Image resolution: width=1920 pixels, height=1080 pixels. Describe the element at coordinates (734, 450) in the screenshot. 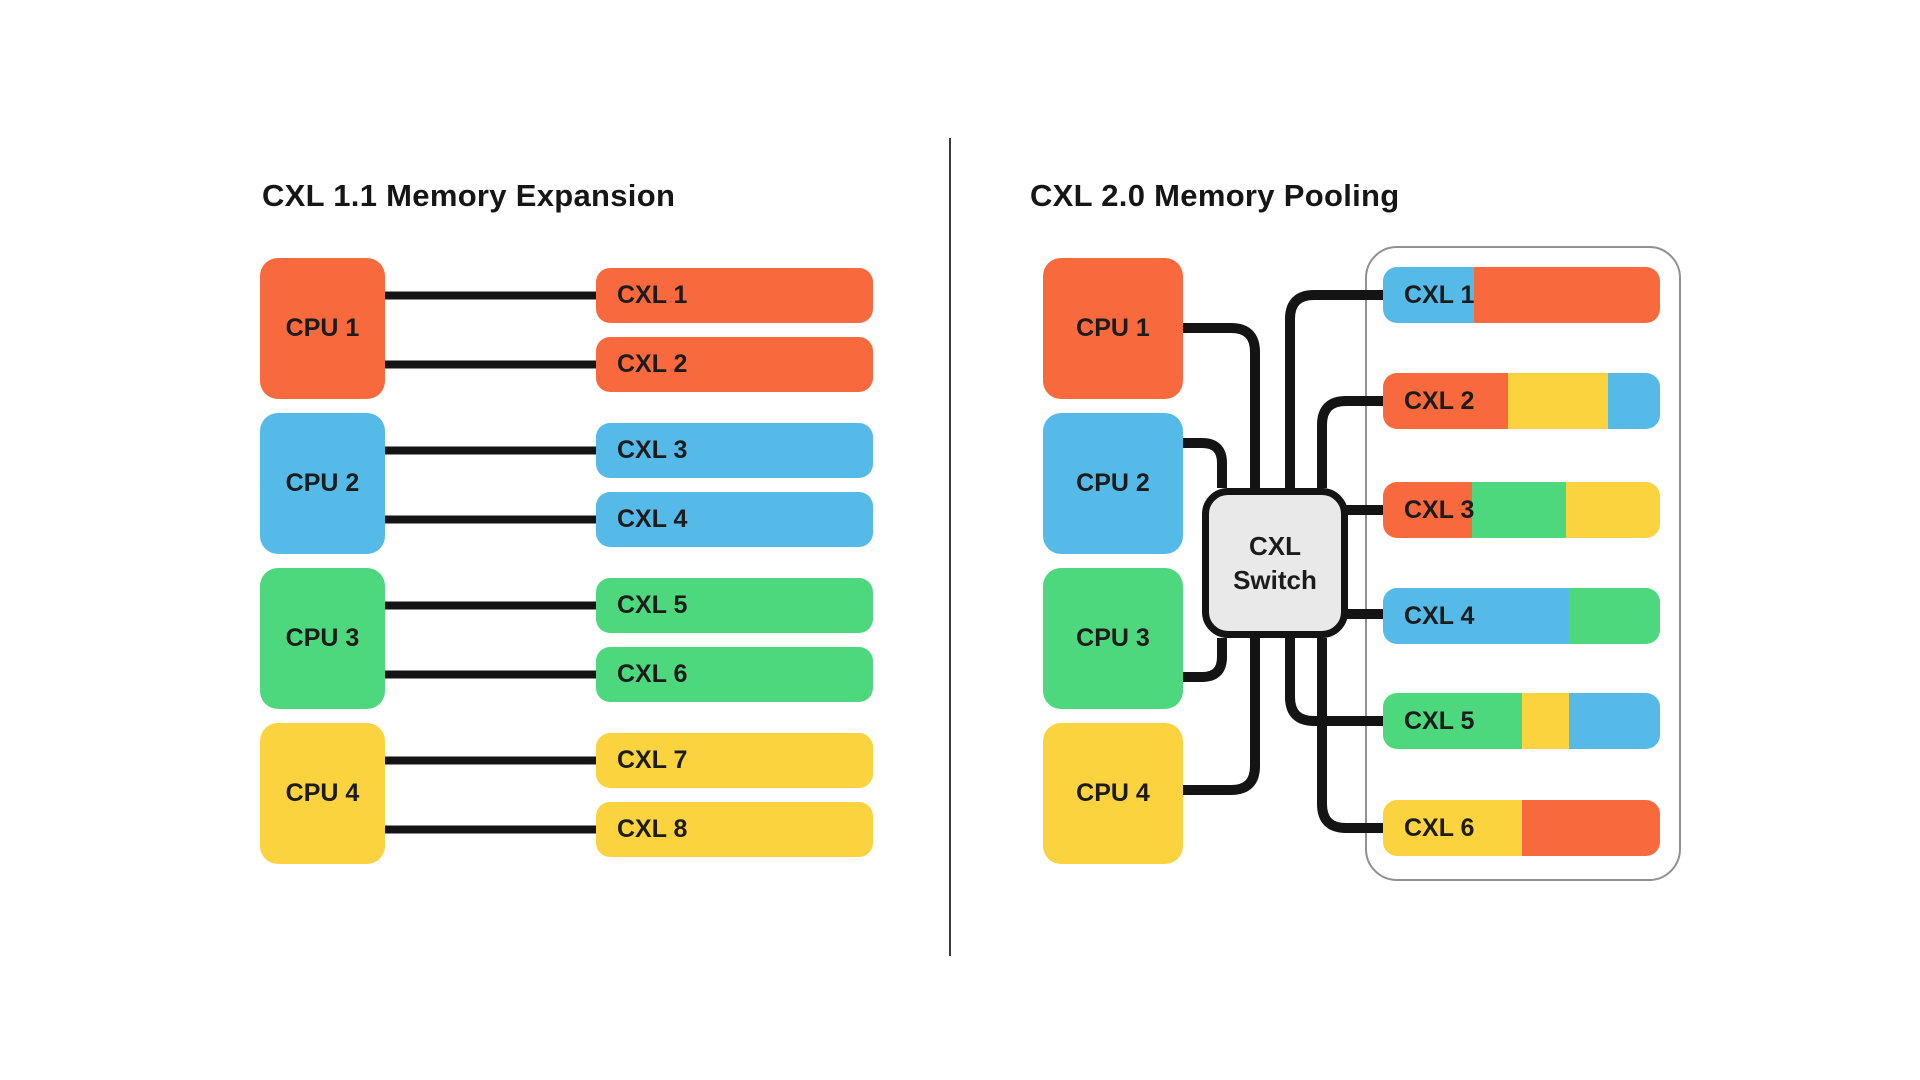

I see `left-memory-bar-3: CXL 3` at that location.